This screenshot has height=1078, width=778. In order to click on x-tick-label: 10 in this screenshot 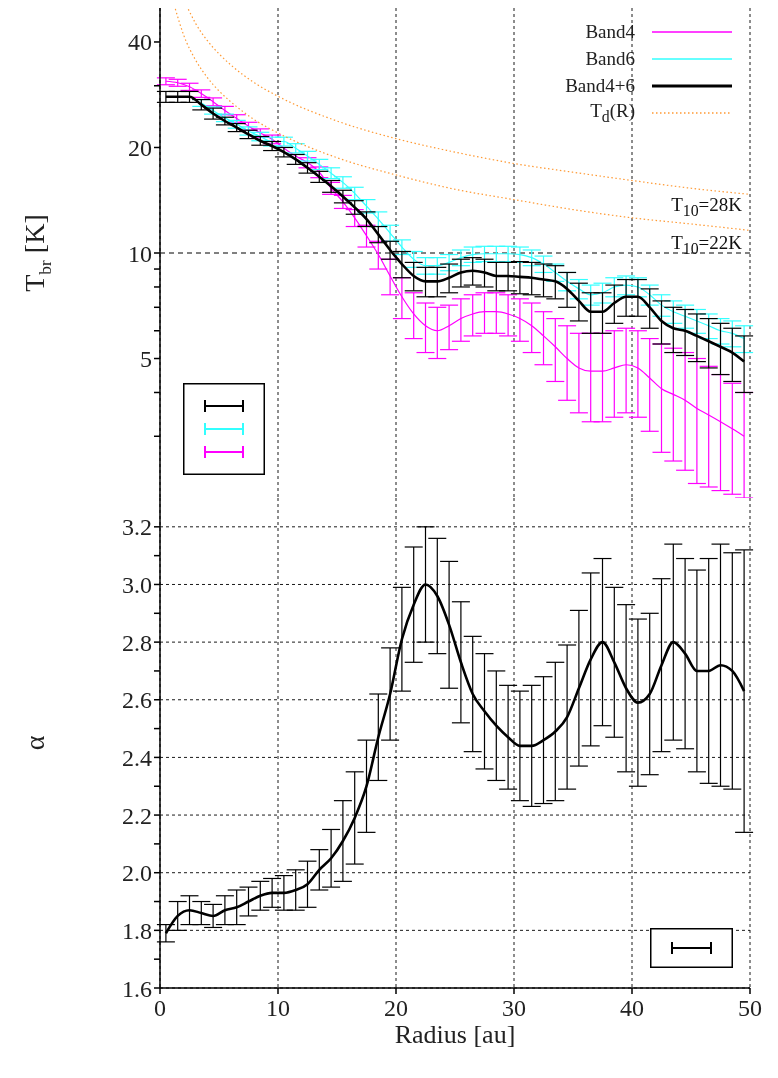, I will do `click(278, 1008)`.